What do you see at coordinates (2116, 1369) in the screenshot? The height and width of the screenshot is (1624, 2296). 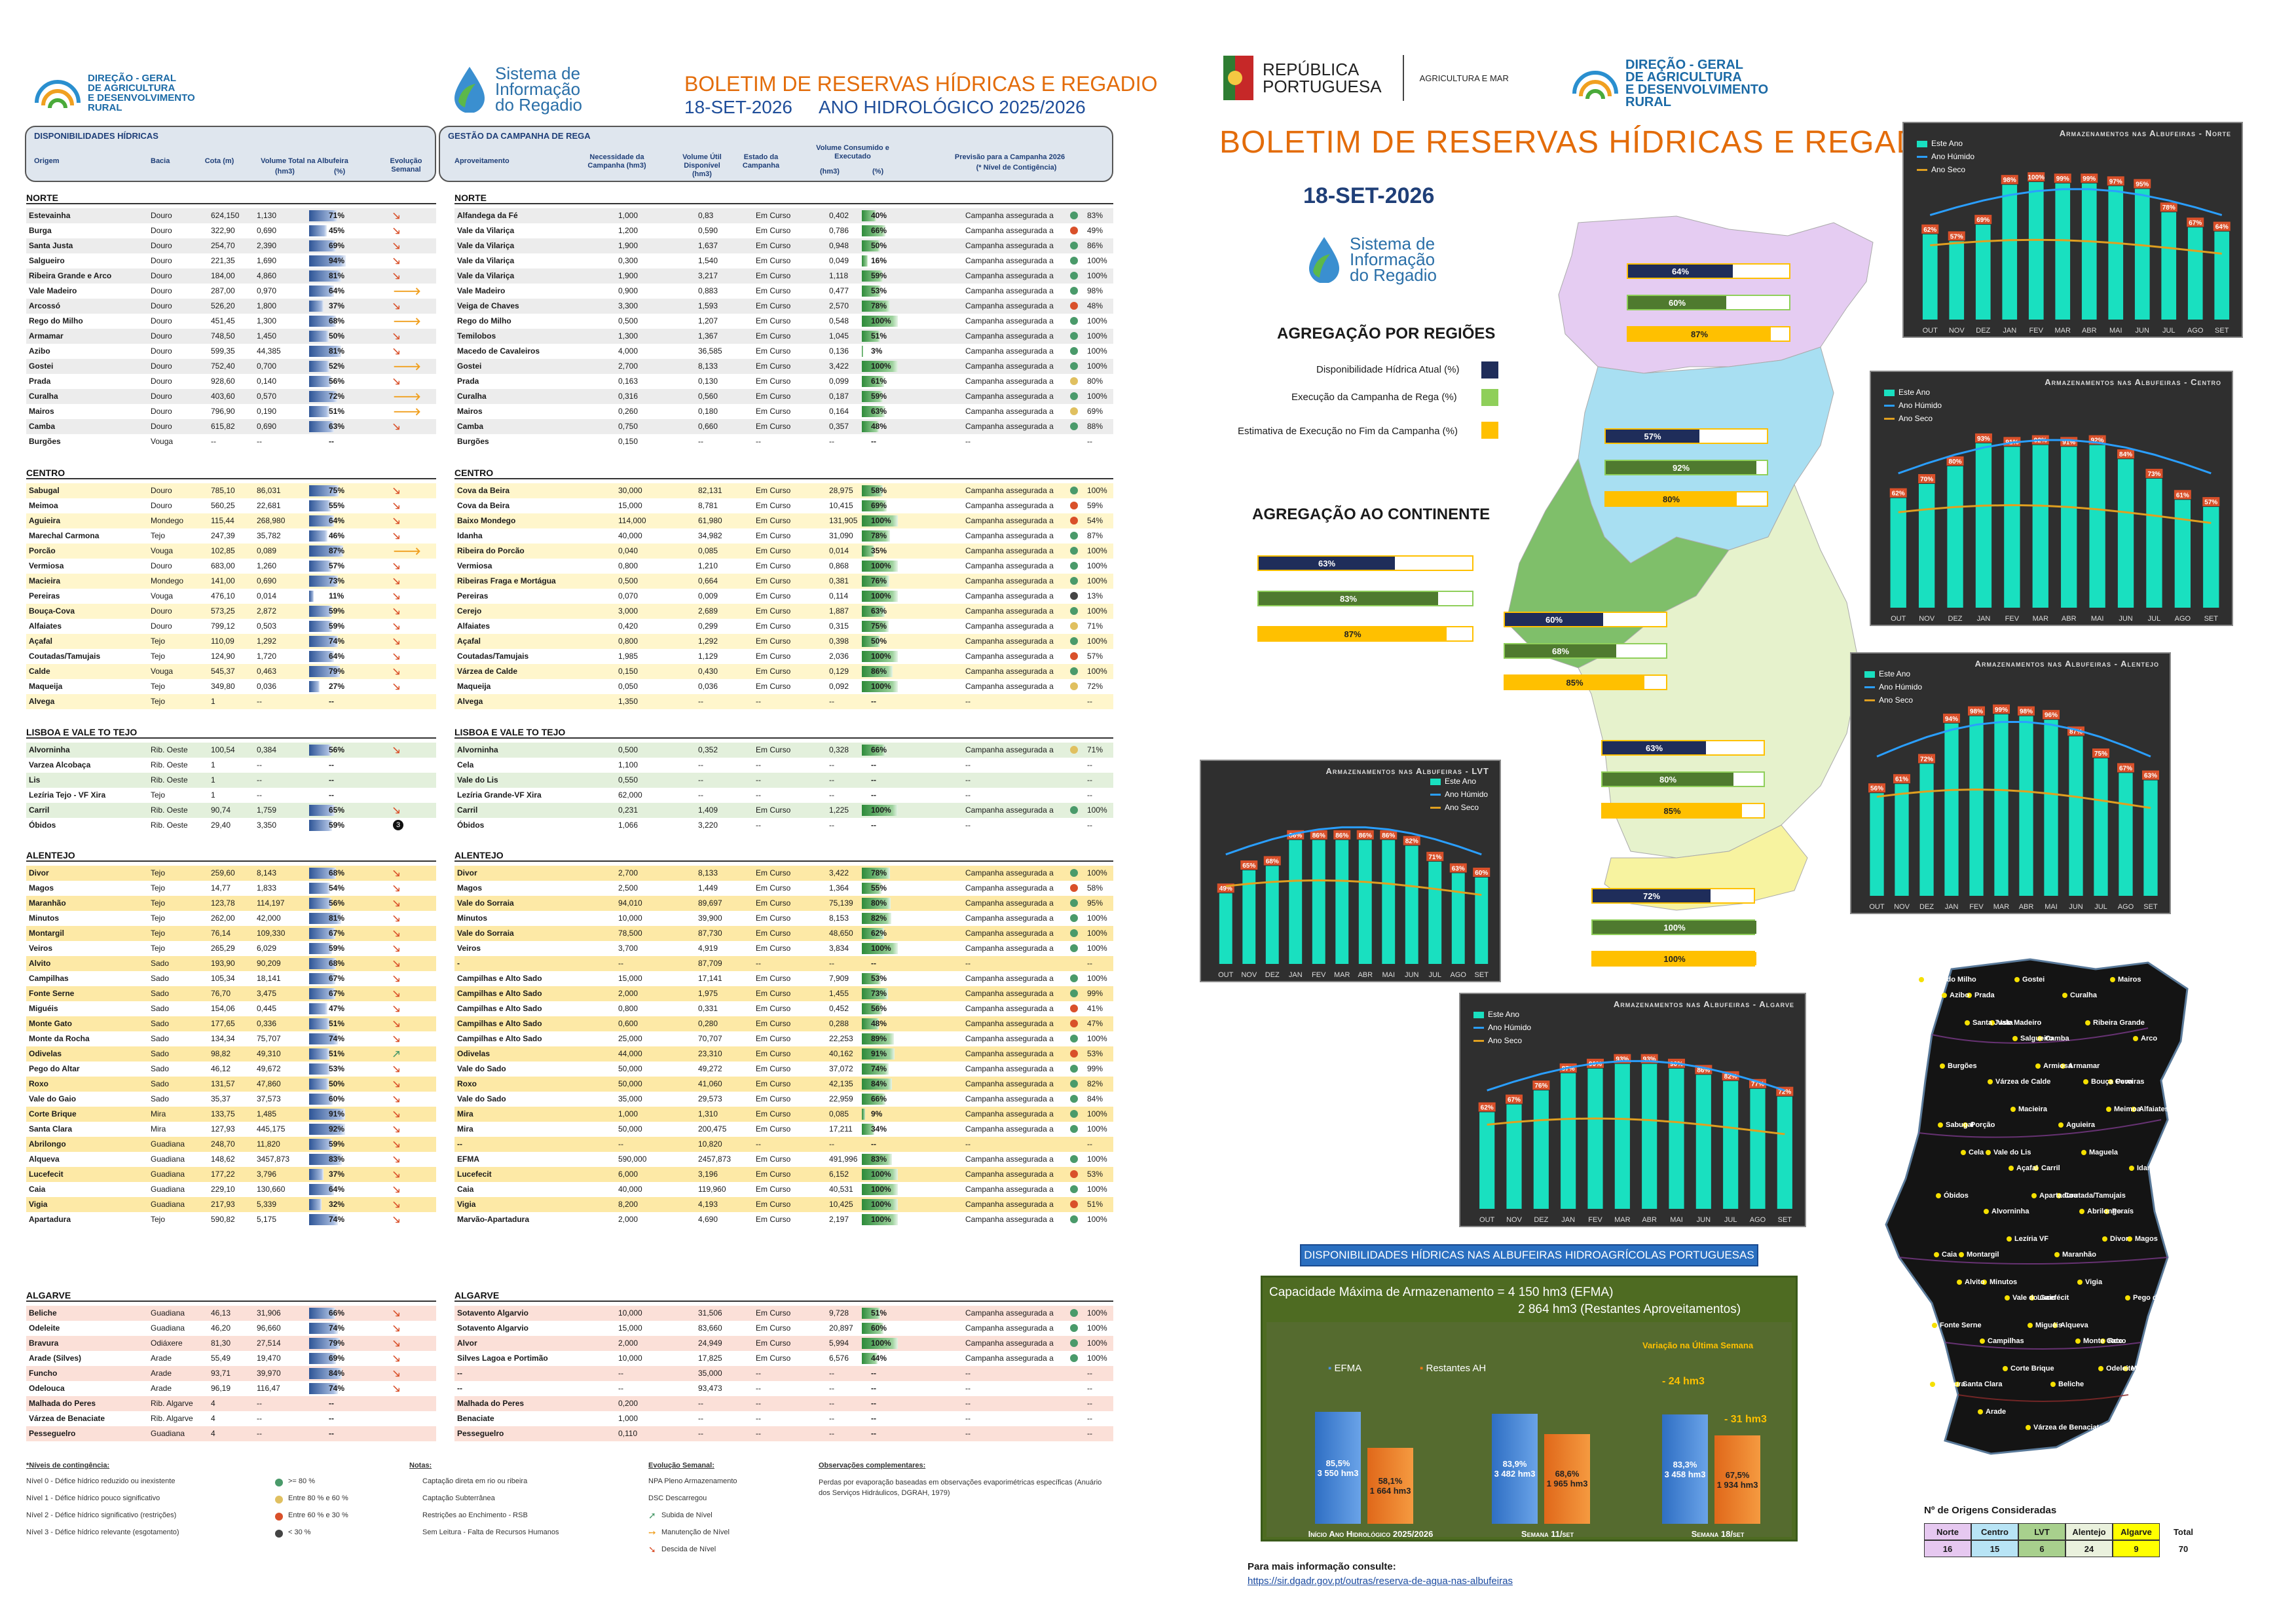 I see `dam-label: Odeleite` at bounding box center [2116, 1369].